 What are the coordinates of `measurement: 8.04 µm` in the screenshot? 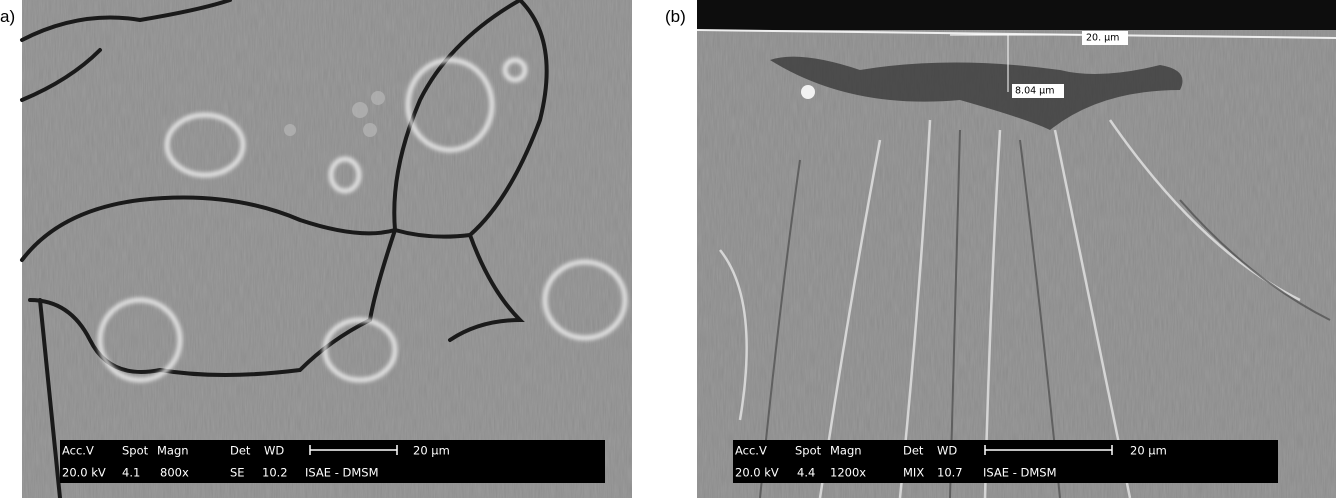 It's located at (1034, 91).